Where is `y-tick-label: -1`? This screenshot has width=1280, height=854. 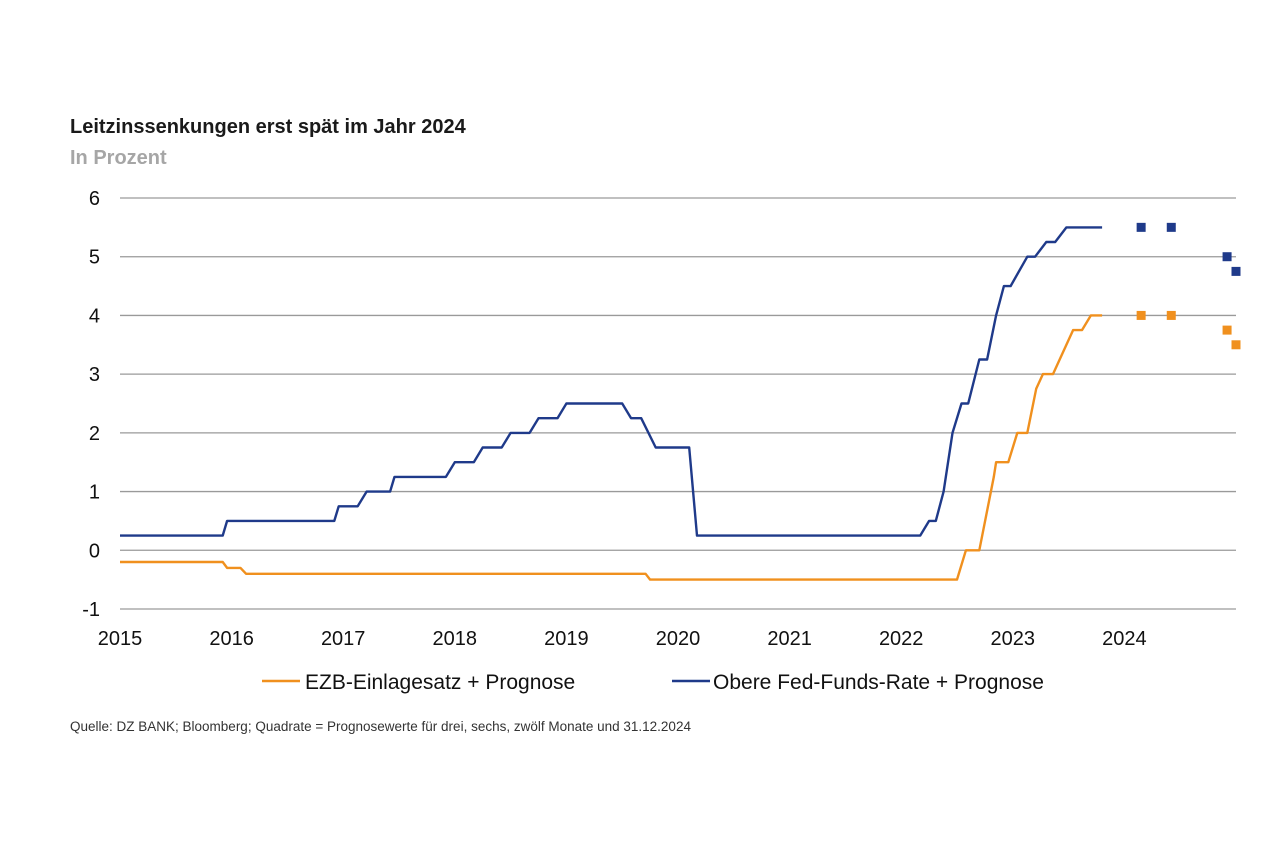 y-tick-label: -1 is located at coordinates (91, 610).